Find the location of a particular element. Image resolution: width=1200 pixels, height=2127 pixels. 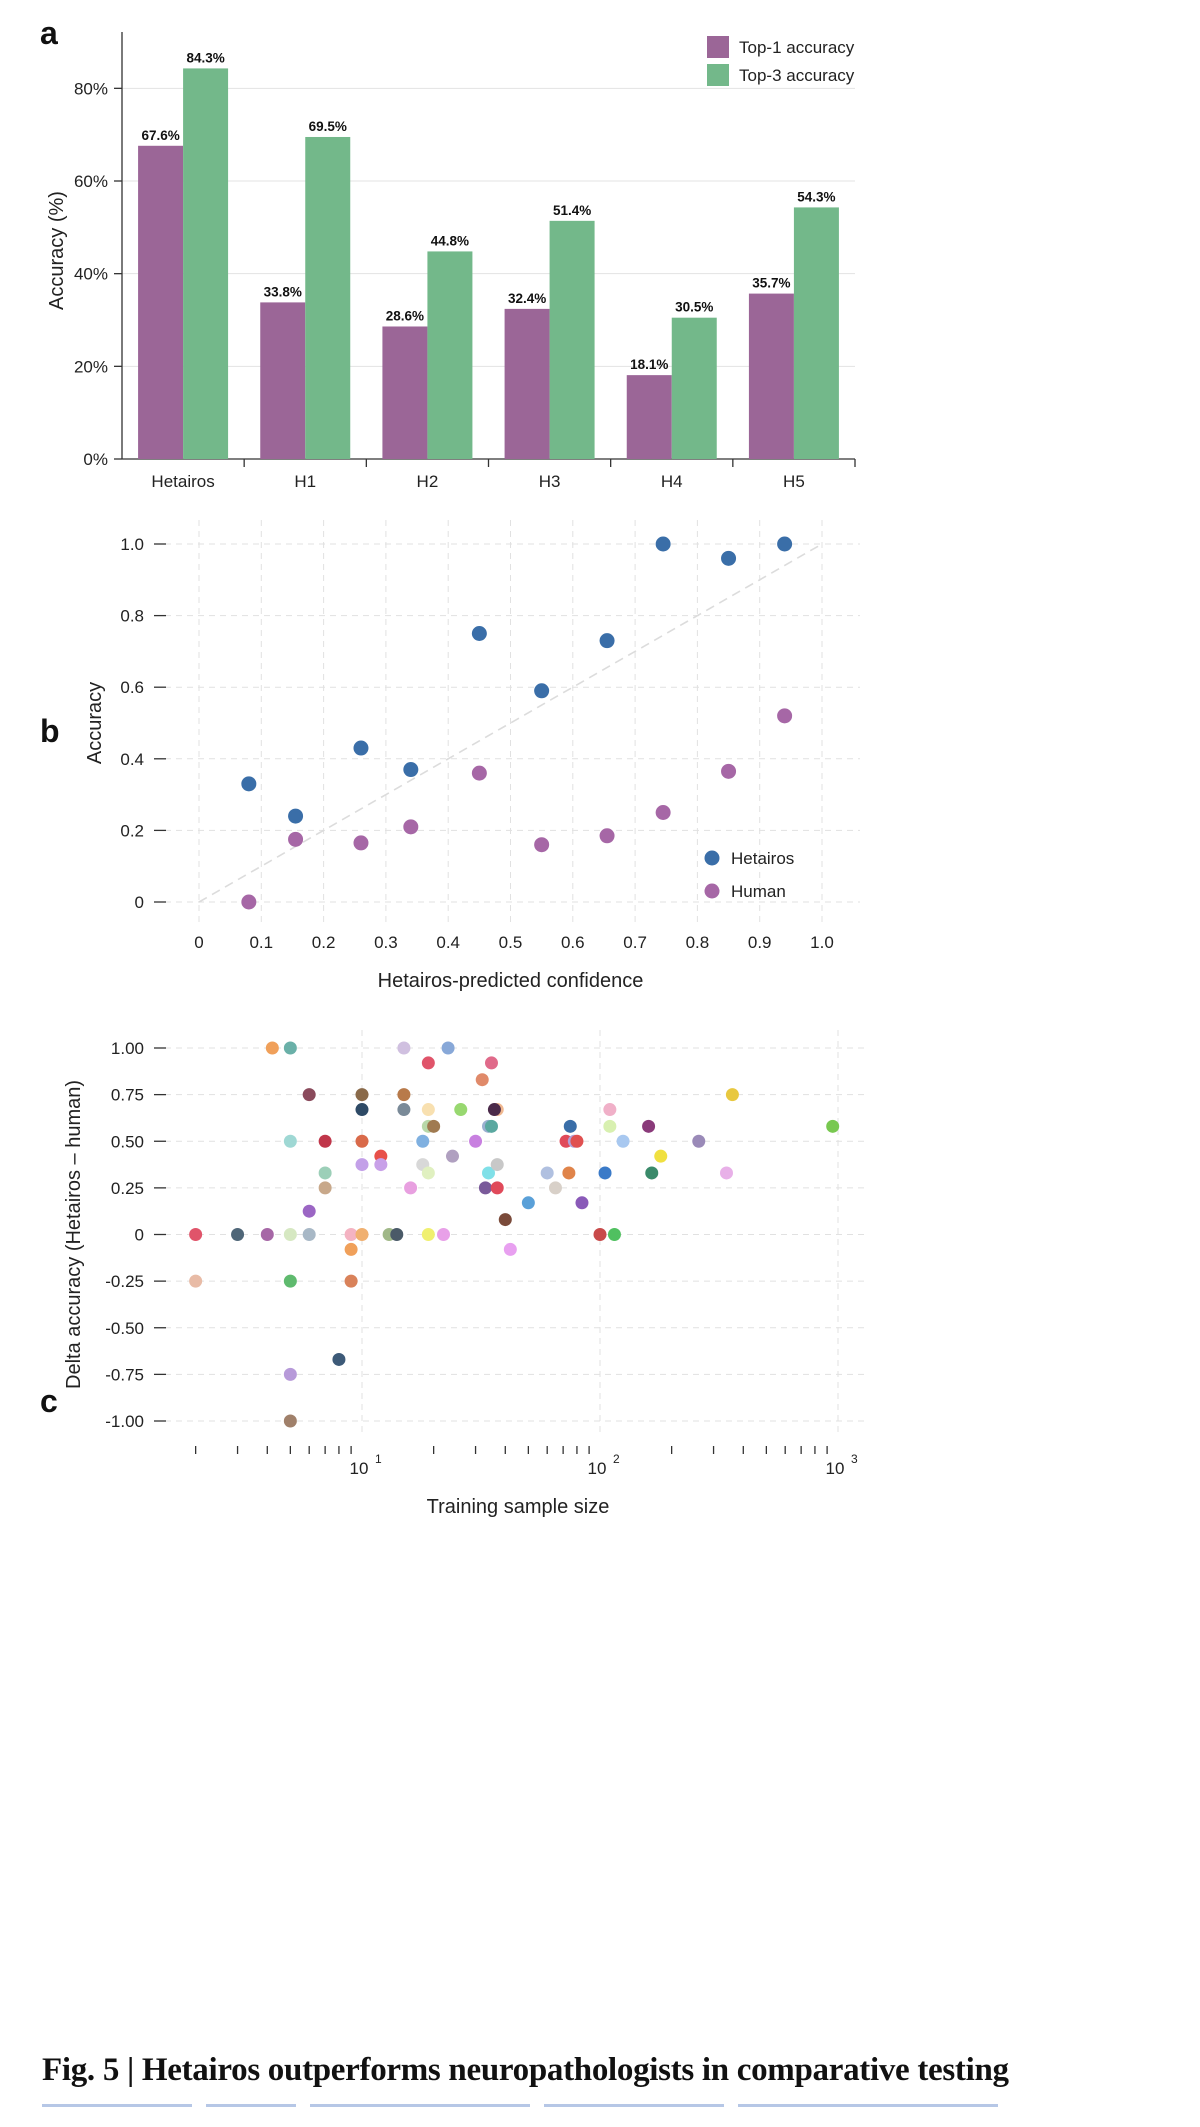

y-tick-label: 0.6 is located at coordinates (132, 687).